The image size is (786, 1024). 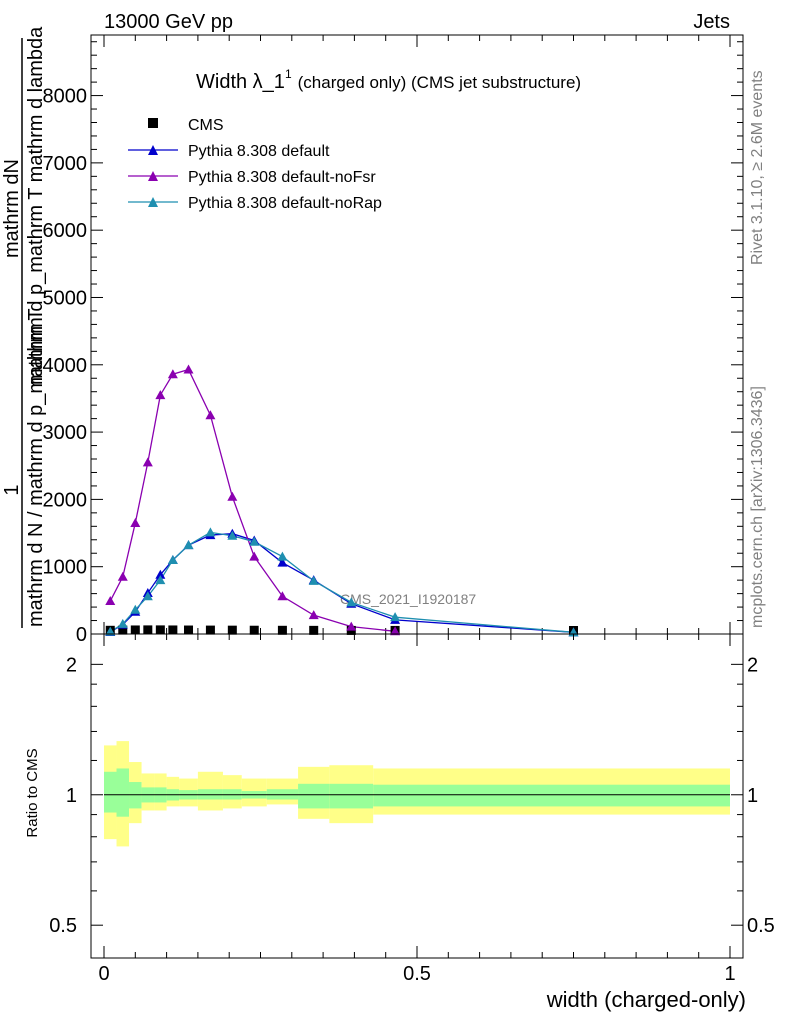 I want to click on title-main: Width λ_1, so click(x=240, y=82).